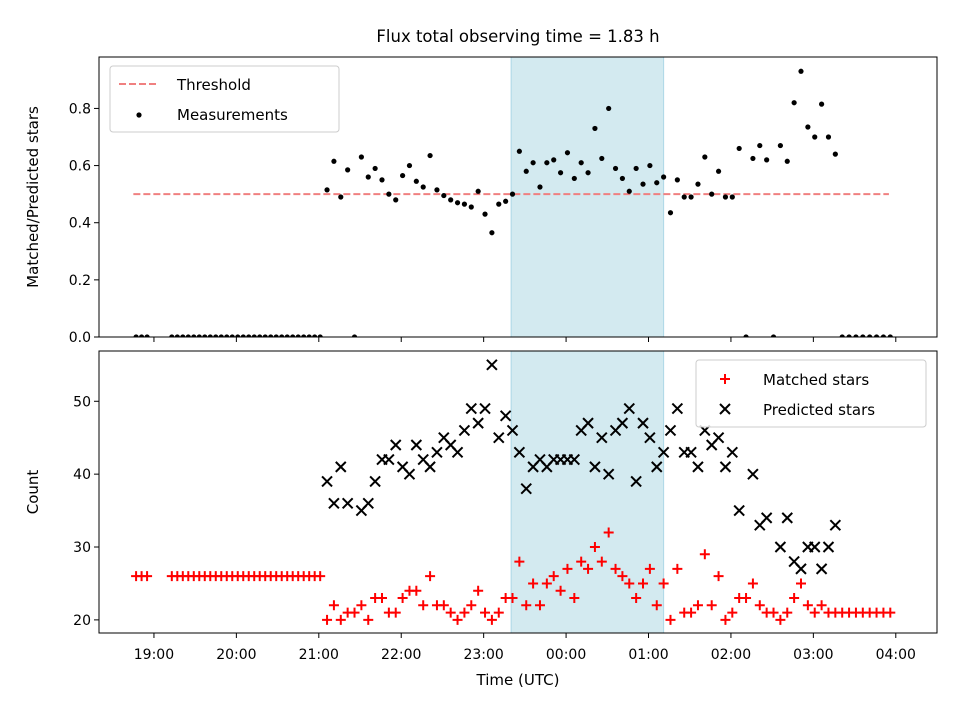  Describe the element at coordinates (517, 36) in the screenshot. I see `chart-title: Flux total observing time = 1.83 h` at that location.